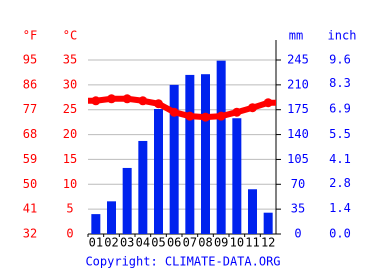  Describe the element at coordinates (340, 159) in the screenshot. I see `tick-label: 4.1` at that location.